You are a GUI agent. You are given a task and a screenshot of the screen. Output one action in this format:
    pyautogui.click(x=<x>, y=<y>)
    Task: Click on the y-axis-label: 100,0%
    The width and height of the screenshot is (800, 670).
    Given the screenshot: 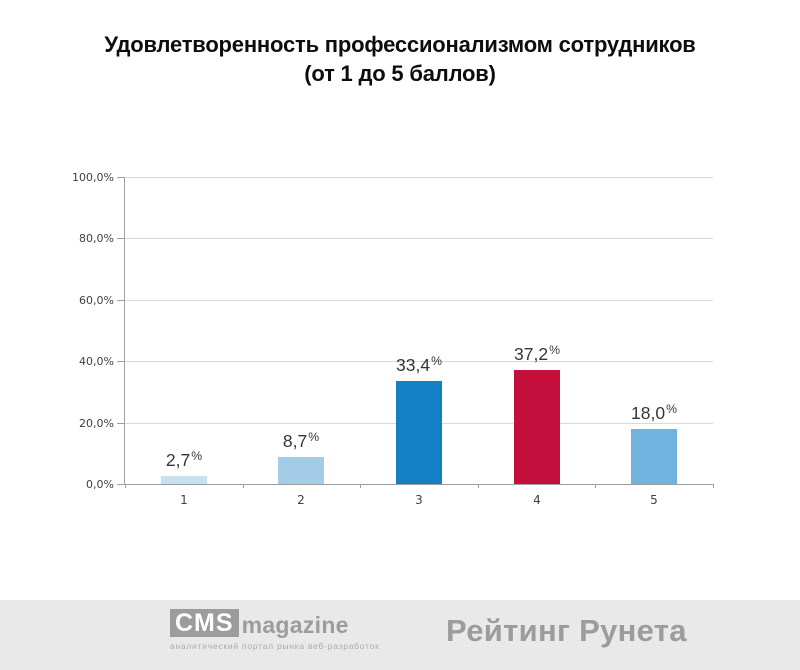 What is the action you would take?
    pyautogui.click(x=93, y=177)
    